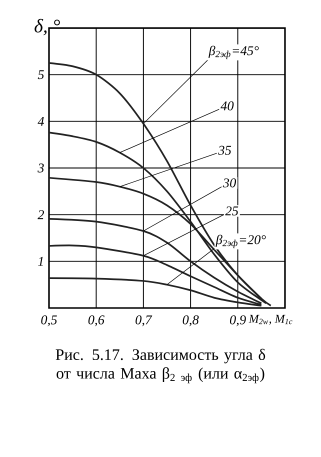 The image size is (321, 457). What do you see at coordinates (227, 105) in the screenshot?
I see `text: 40` at bounding box center [227, 105].